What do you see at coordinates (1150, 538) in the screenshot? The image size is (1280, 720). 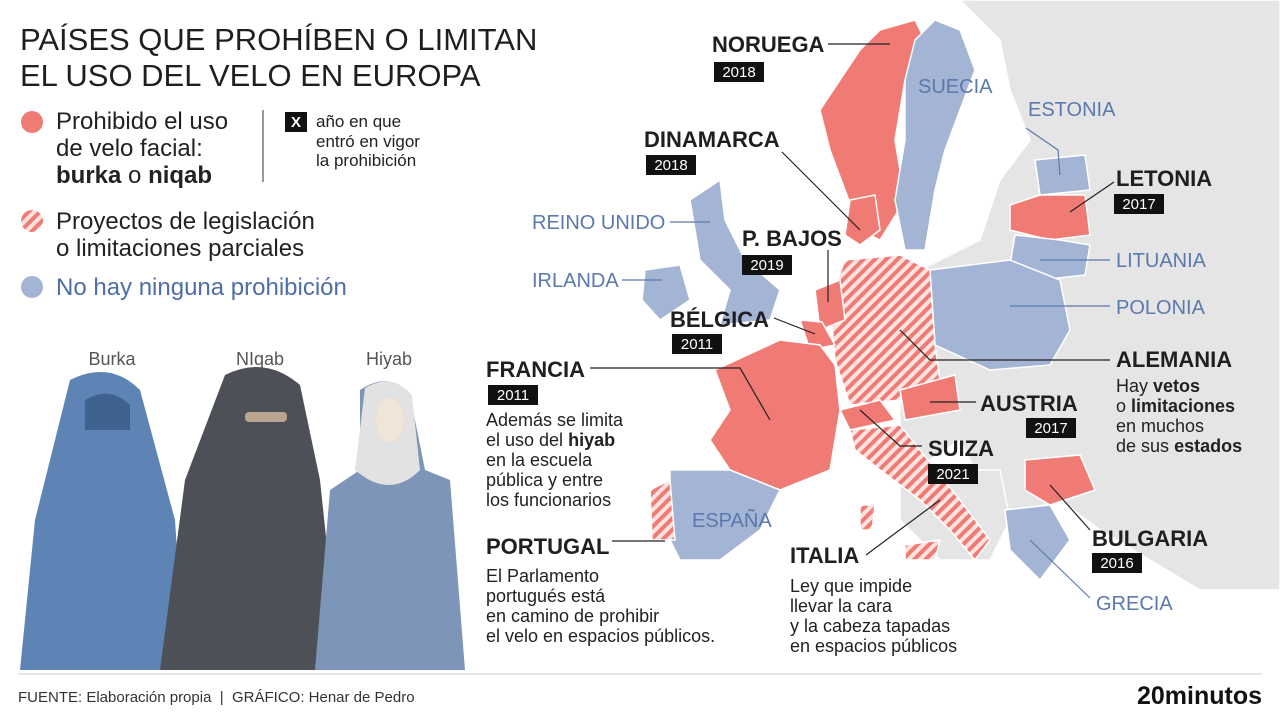 I see `country-name: BULGARIA` at bounding box center [1150, 538].